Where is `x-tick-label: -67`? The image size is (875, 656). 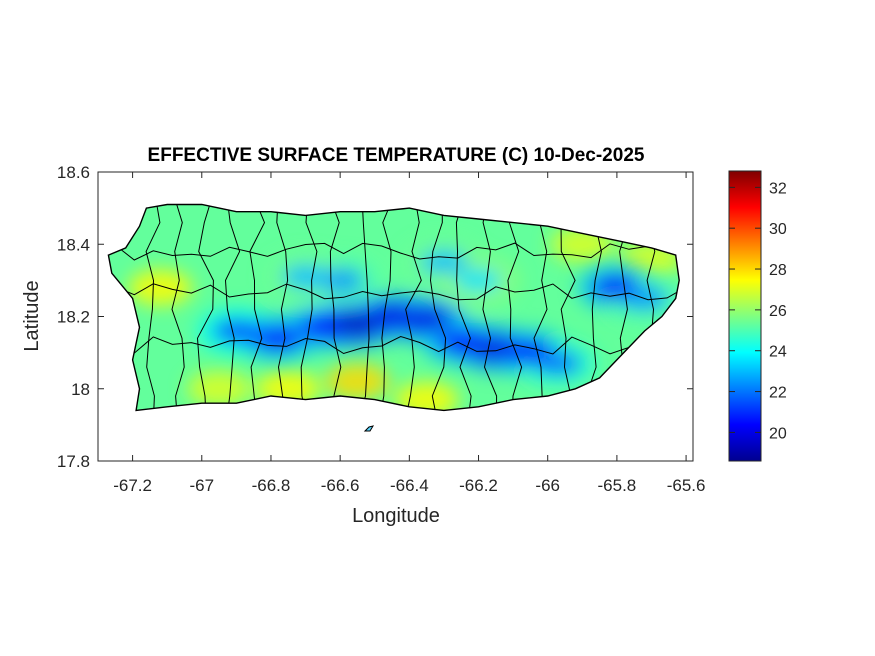
x-tick-label: -67 is located at coordinates (201, 485).